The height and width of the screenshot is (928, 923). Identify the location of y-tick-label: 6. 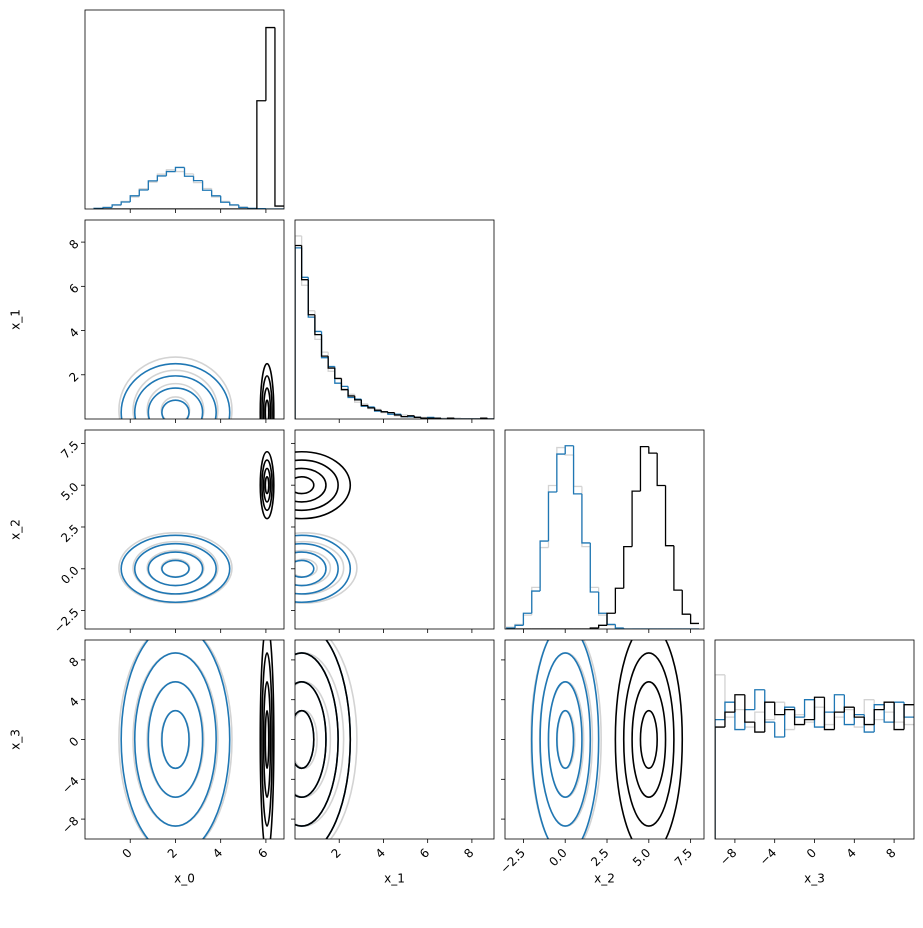
(73, 288).